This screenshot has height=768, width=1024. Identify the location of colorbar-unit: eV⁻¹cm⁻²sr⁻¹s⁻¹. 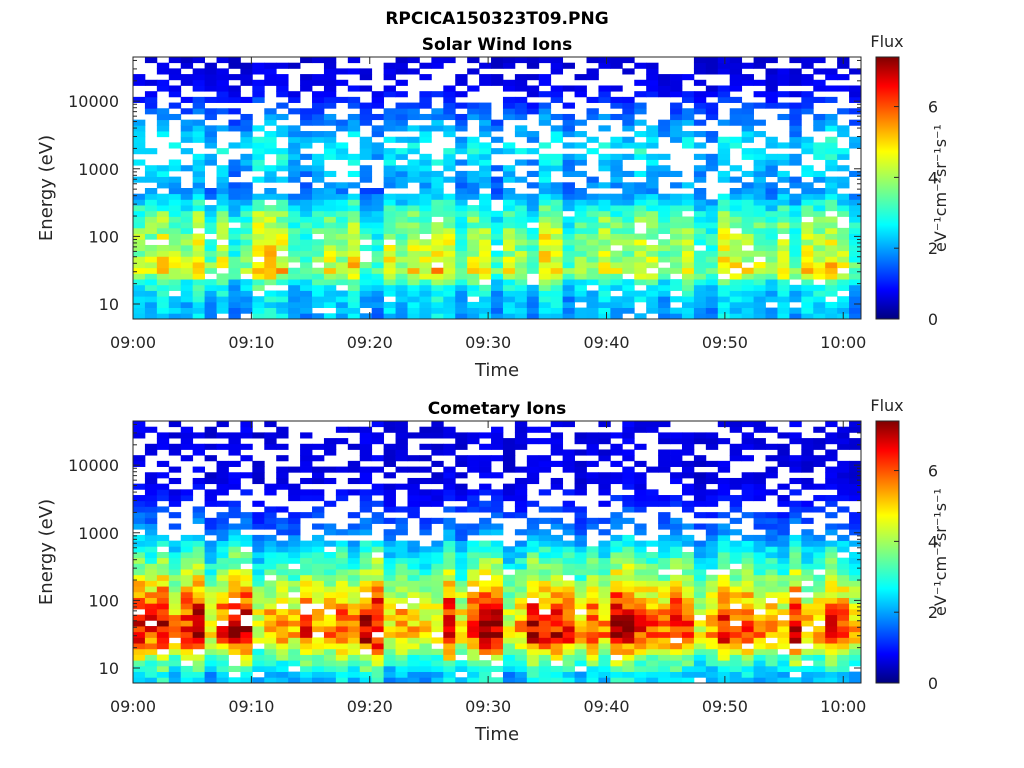
(940, 552).